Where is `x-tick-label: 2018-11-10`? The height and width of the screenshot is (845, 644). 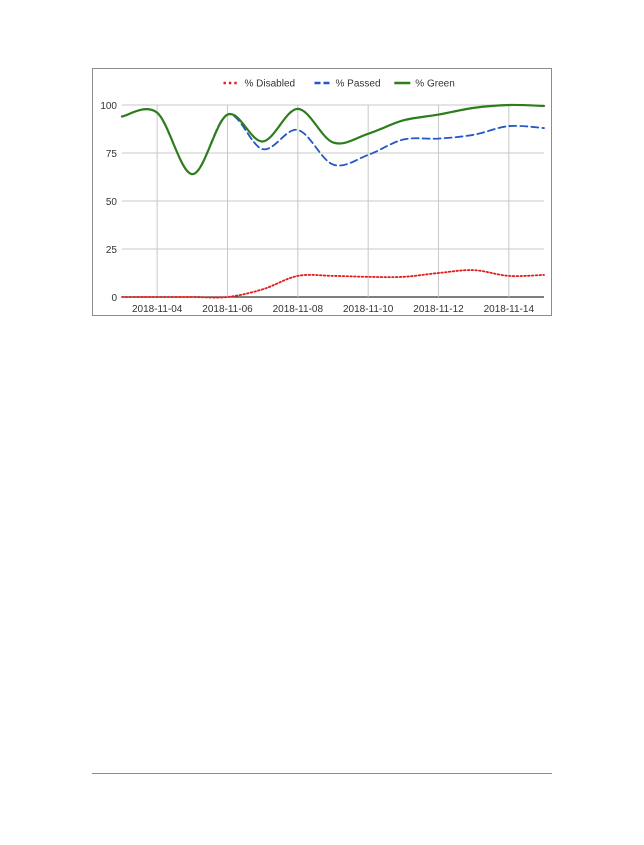
x-tick-label: 2018-11-10 is located at coordinates (368, 309).